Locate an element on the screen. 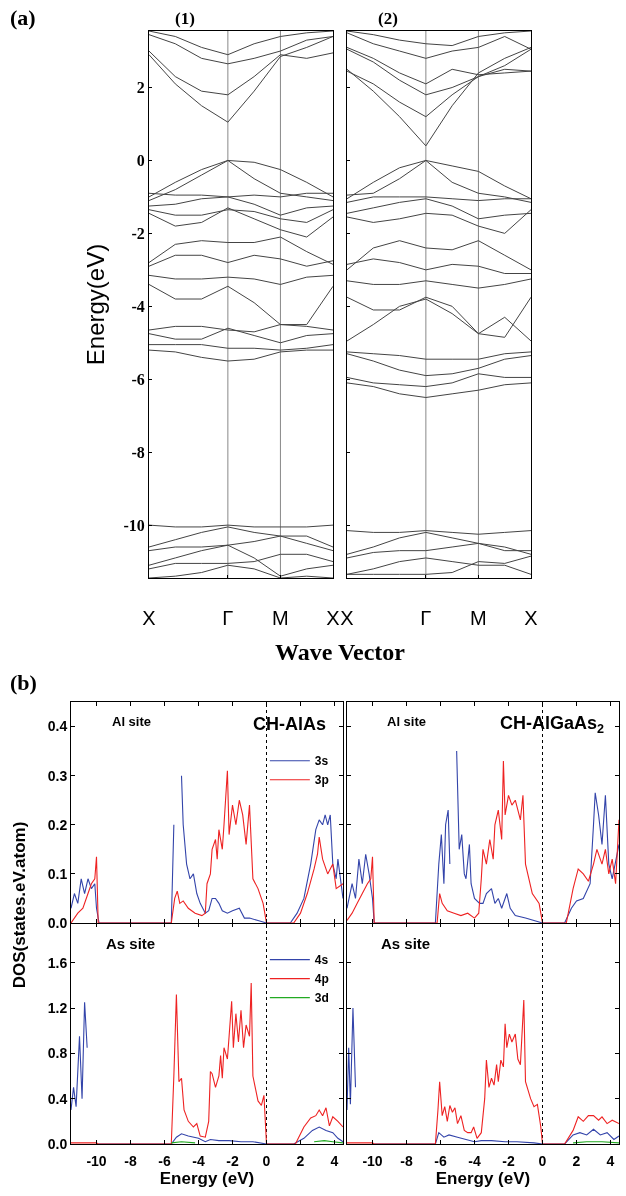  y-tick-label: 0 is located at coordinates (140, 161).